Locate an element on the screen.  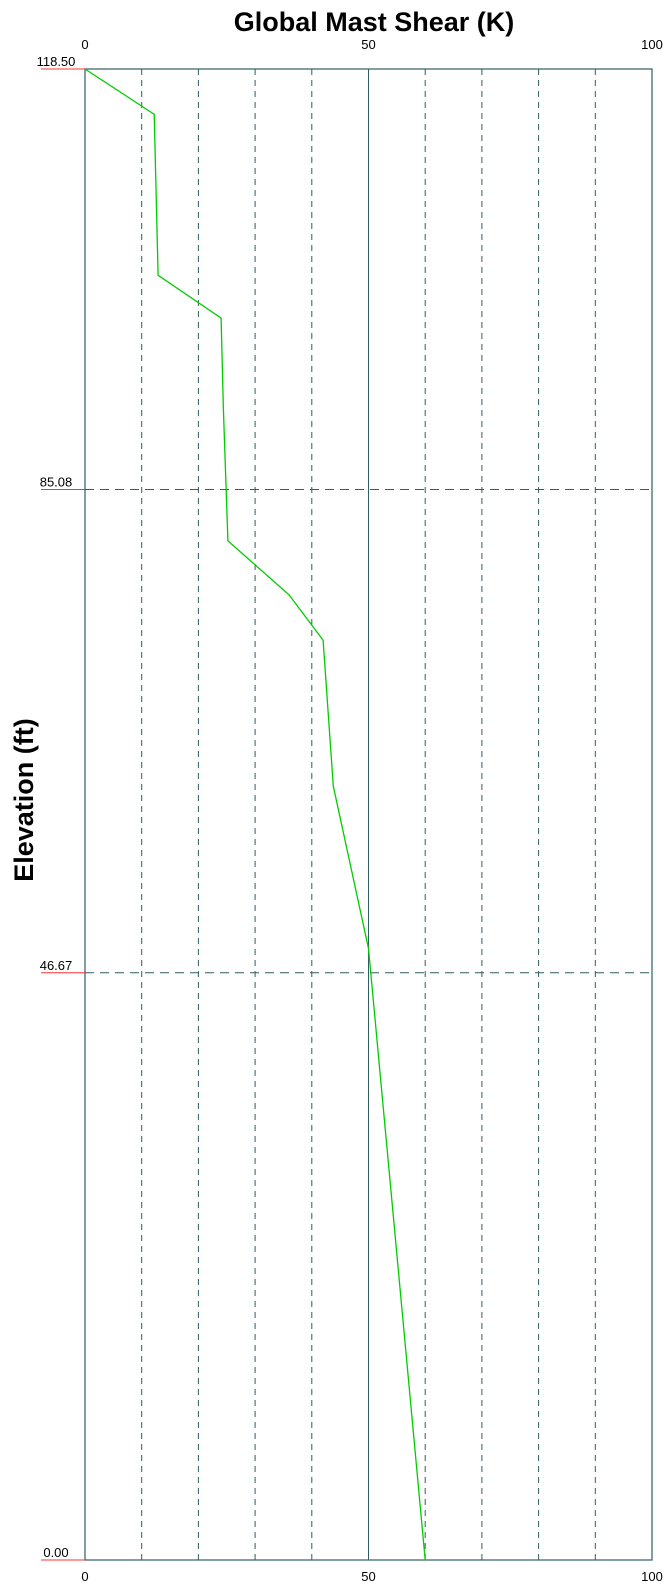
x-tick-label-bottom: 0 is located at coordinates (84, 1576).